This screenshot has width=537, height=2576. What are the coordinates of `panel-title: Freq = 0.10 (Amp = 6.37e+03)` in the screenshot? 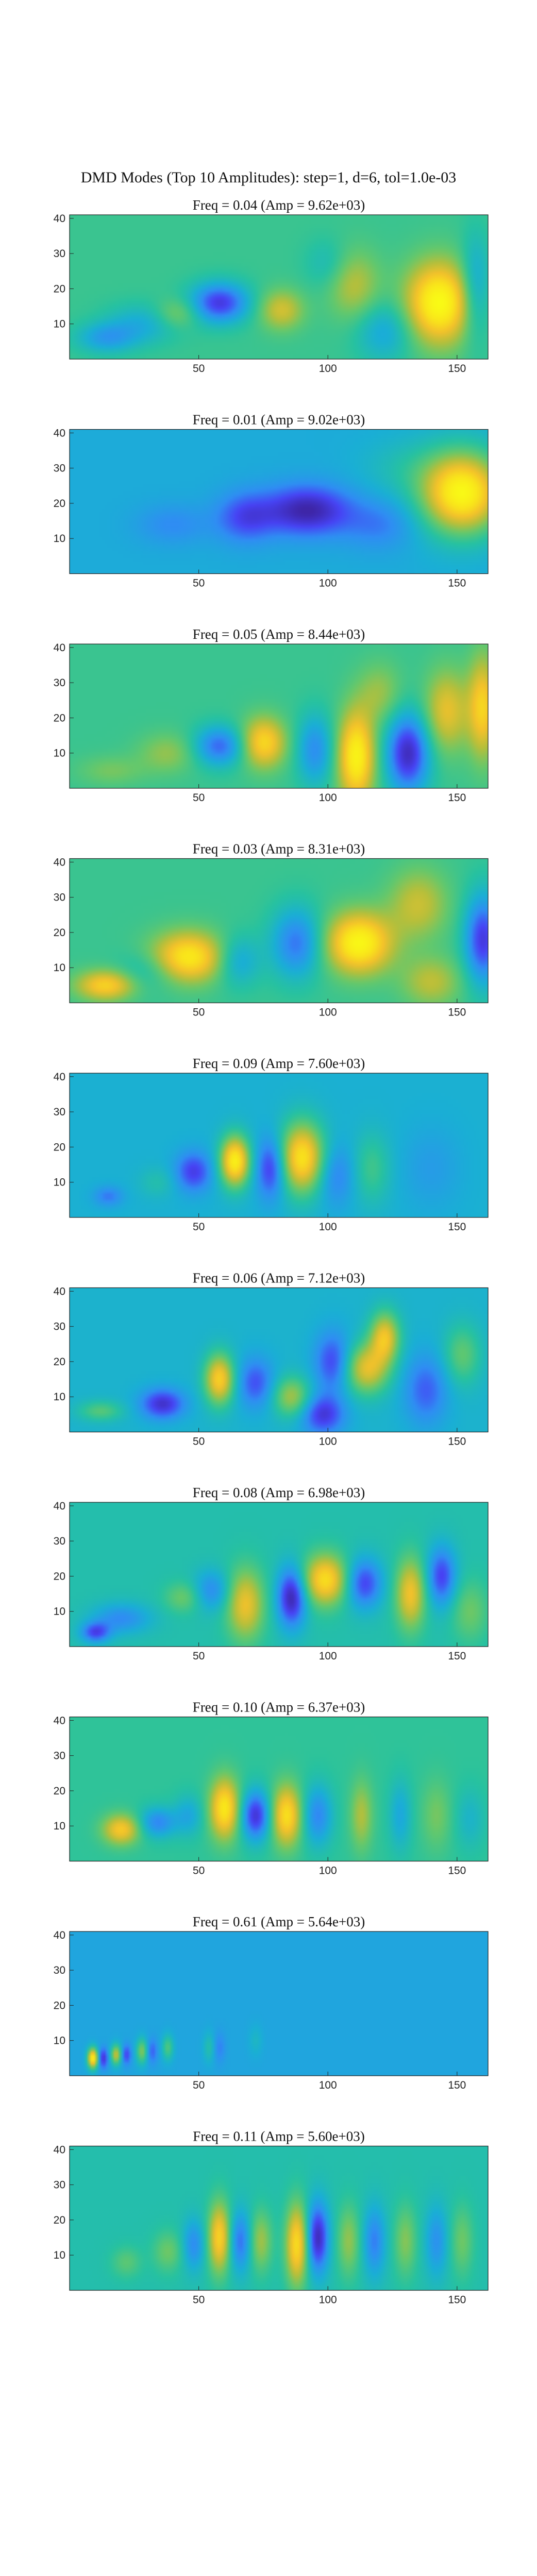 It's located at (279, 1707).